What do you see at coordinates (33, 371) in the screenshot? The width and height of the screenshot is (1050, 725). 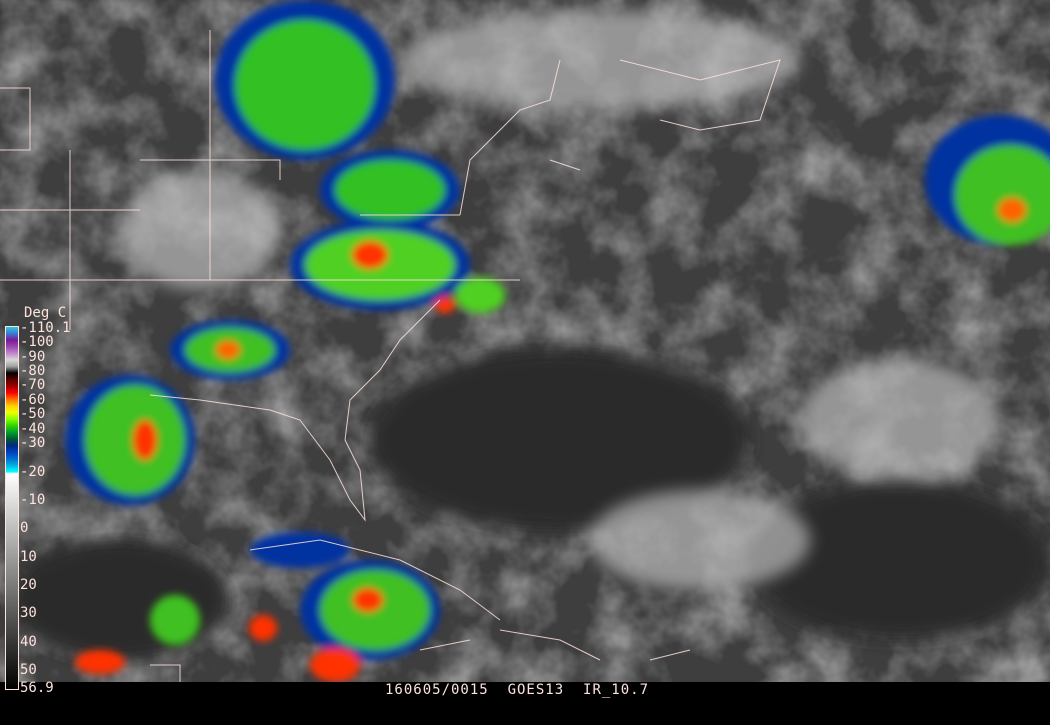 I see `legend-tick-label: -80` at bounding box center [33, 371].